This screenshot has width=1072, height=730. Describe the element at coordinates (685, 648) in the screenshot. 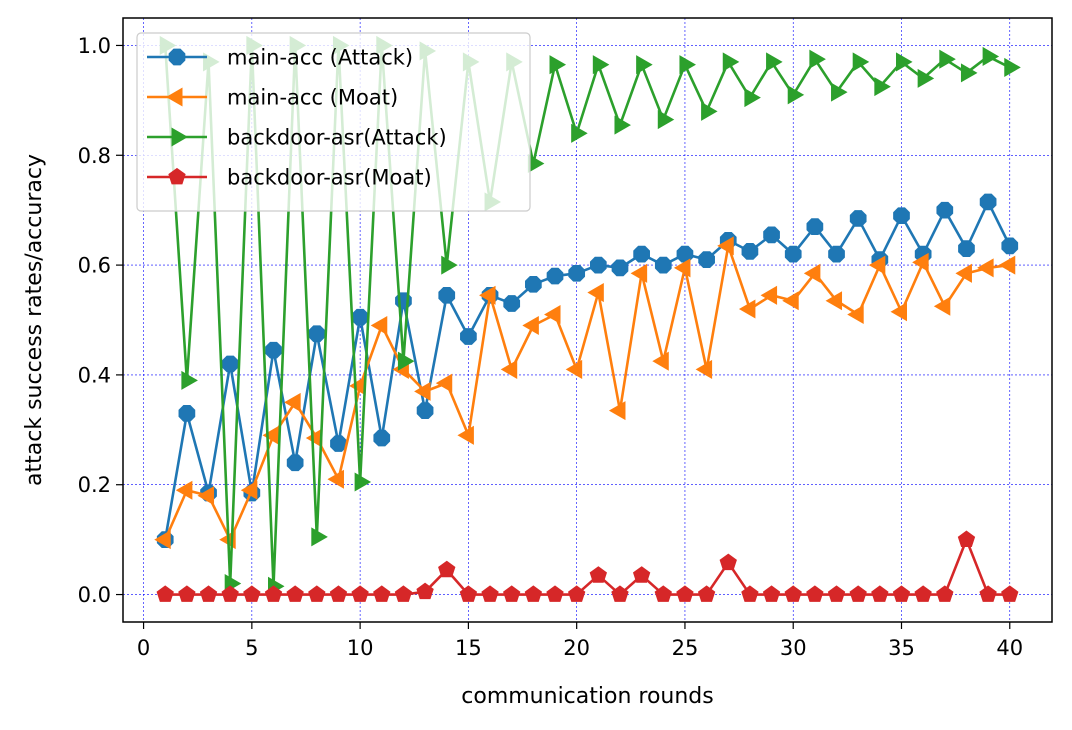

I see `x-tick-label: 25` at that location.